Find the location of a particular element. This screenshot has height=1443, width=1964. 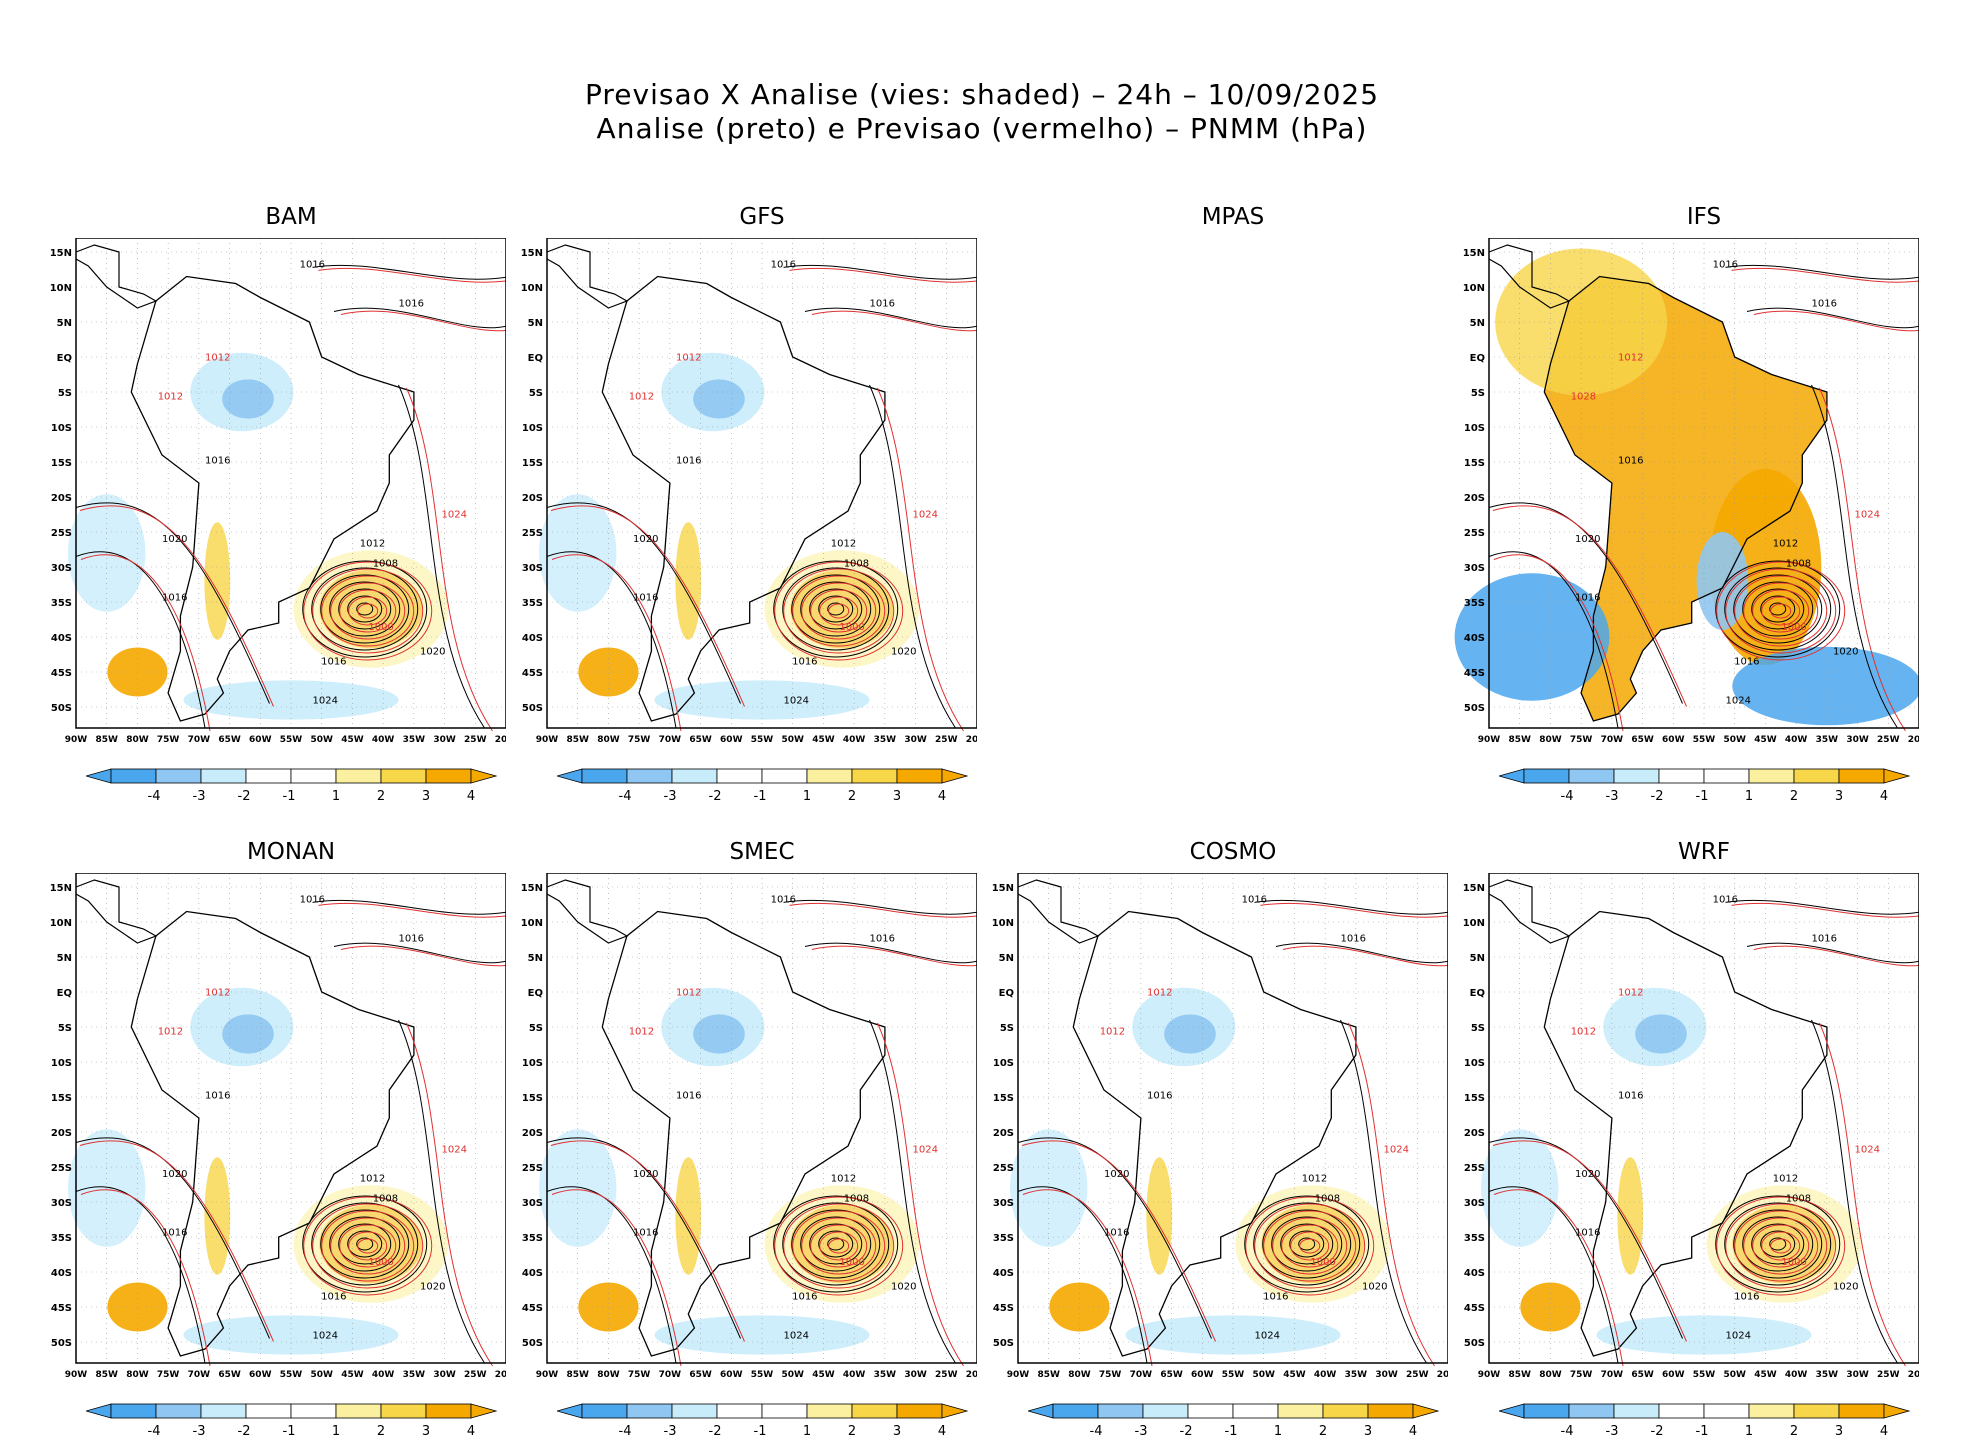

colorbar-label: 3 is located at coordinates (1839, 1431).